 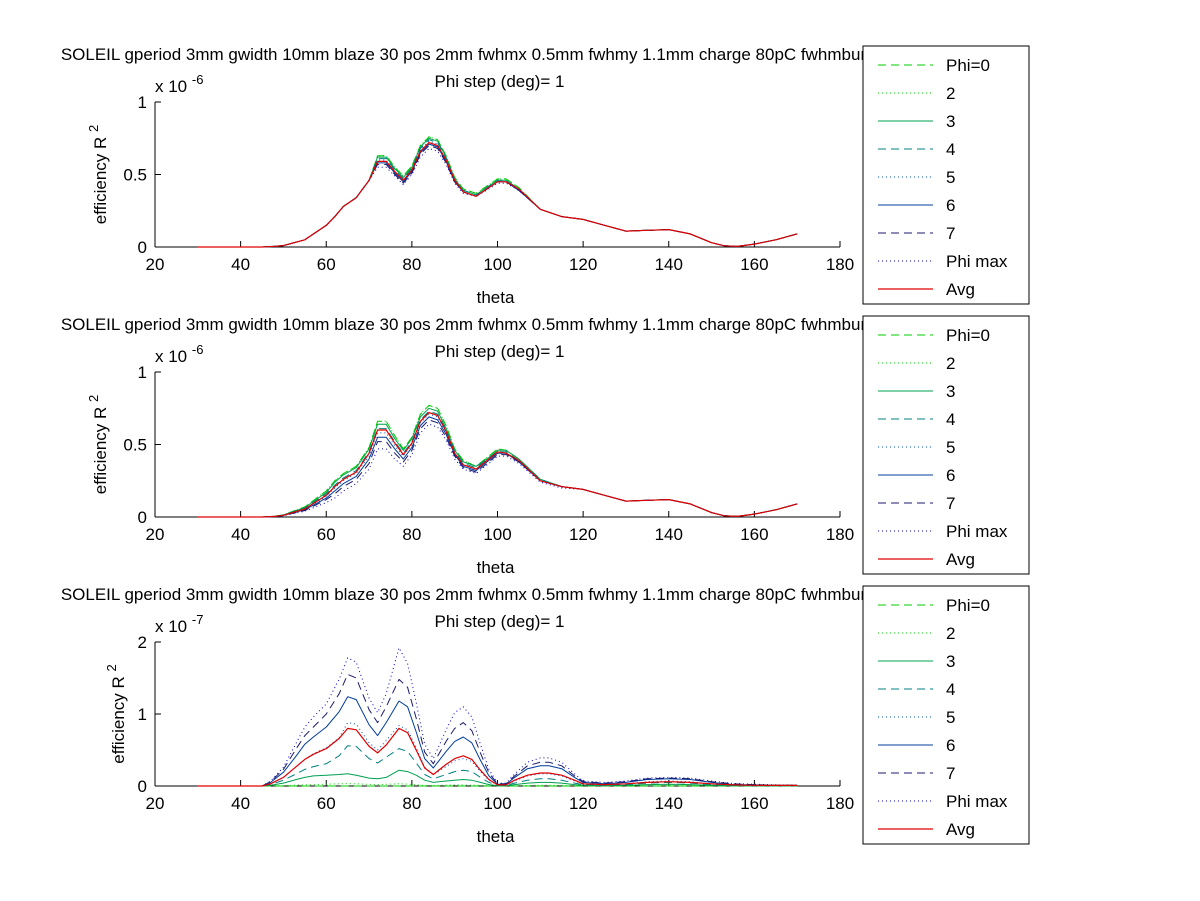 I want to click on y-tick-label: 2, so click(x=142, y=642).